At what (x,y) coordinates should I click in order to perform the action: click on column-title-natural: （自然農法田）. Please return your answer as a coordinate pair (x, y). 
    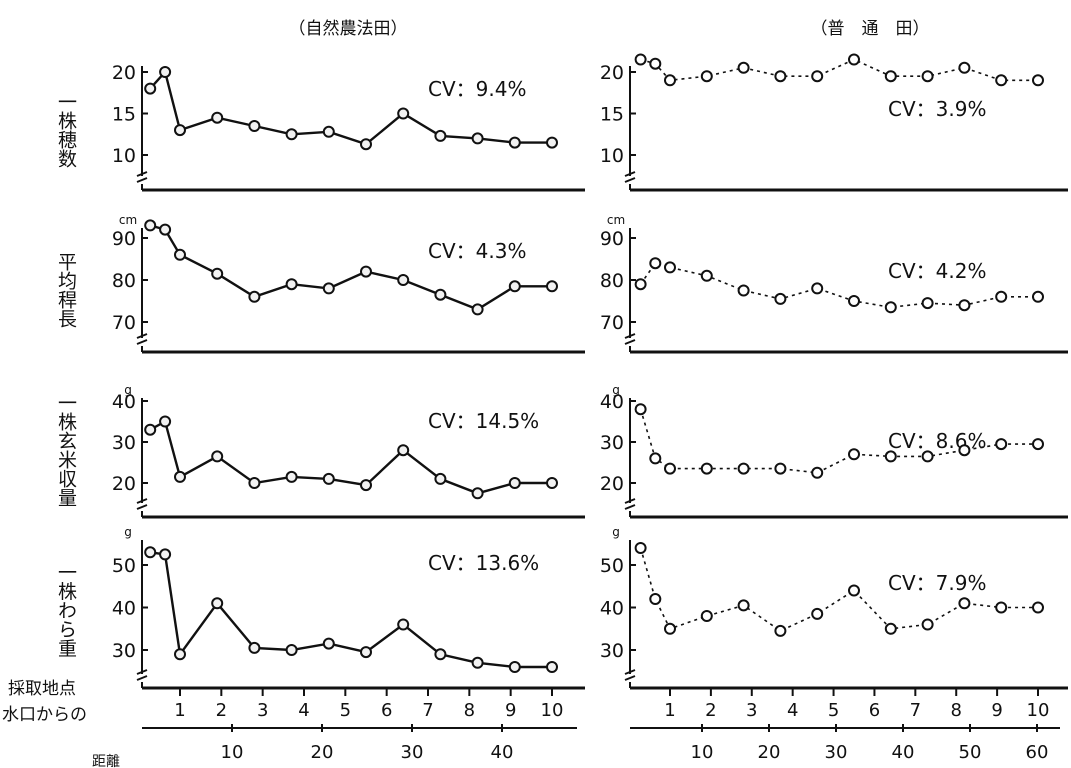
    Looking at the image, I should click on (348, 29).